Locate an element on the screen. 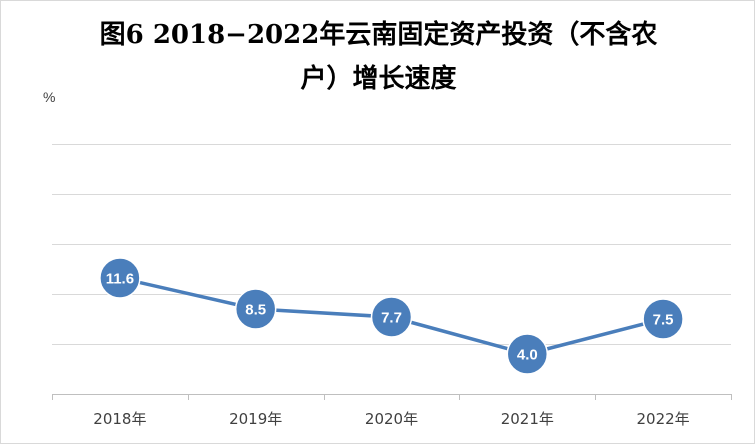  x-tick-label: 2018年 is located at coordinates (119, 419).